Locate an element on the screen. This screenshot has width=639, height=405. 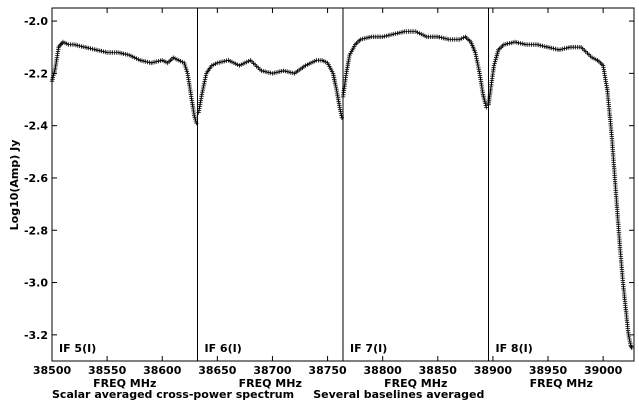
y-axis-label: Log10(Amp) Jy is located at coordinates (14, 185).